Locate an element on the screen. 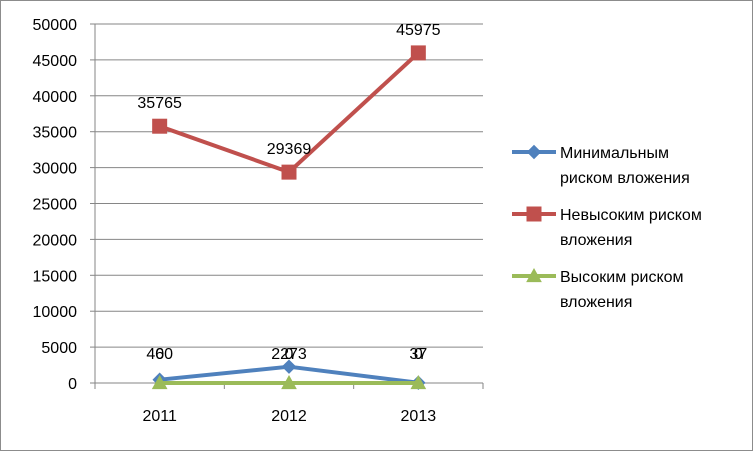 The width and height of the screenshot is (753, 451). legend-label: риском вложения is located at coordinates (625, 178).